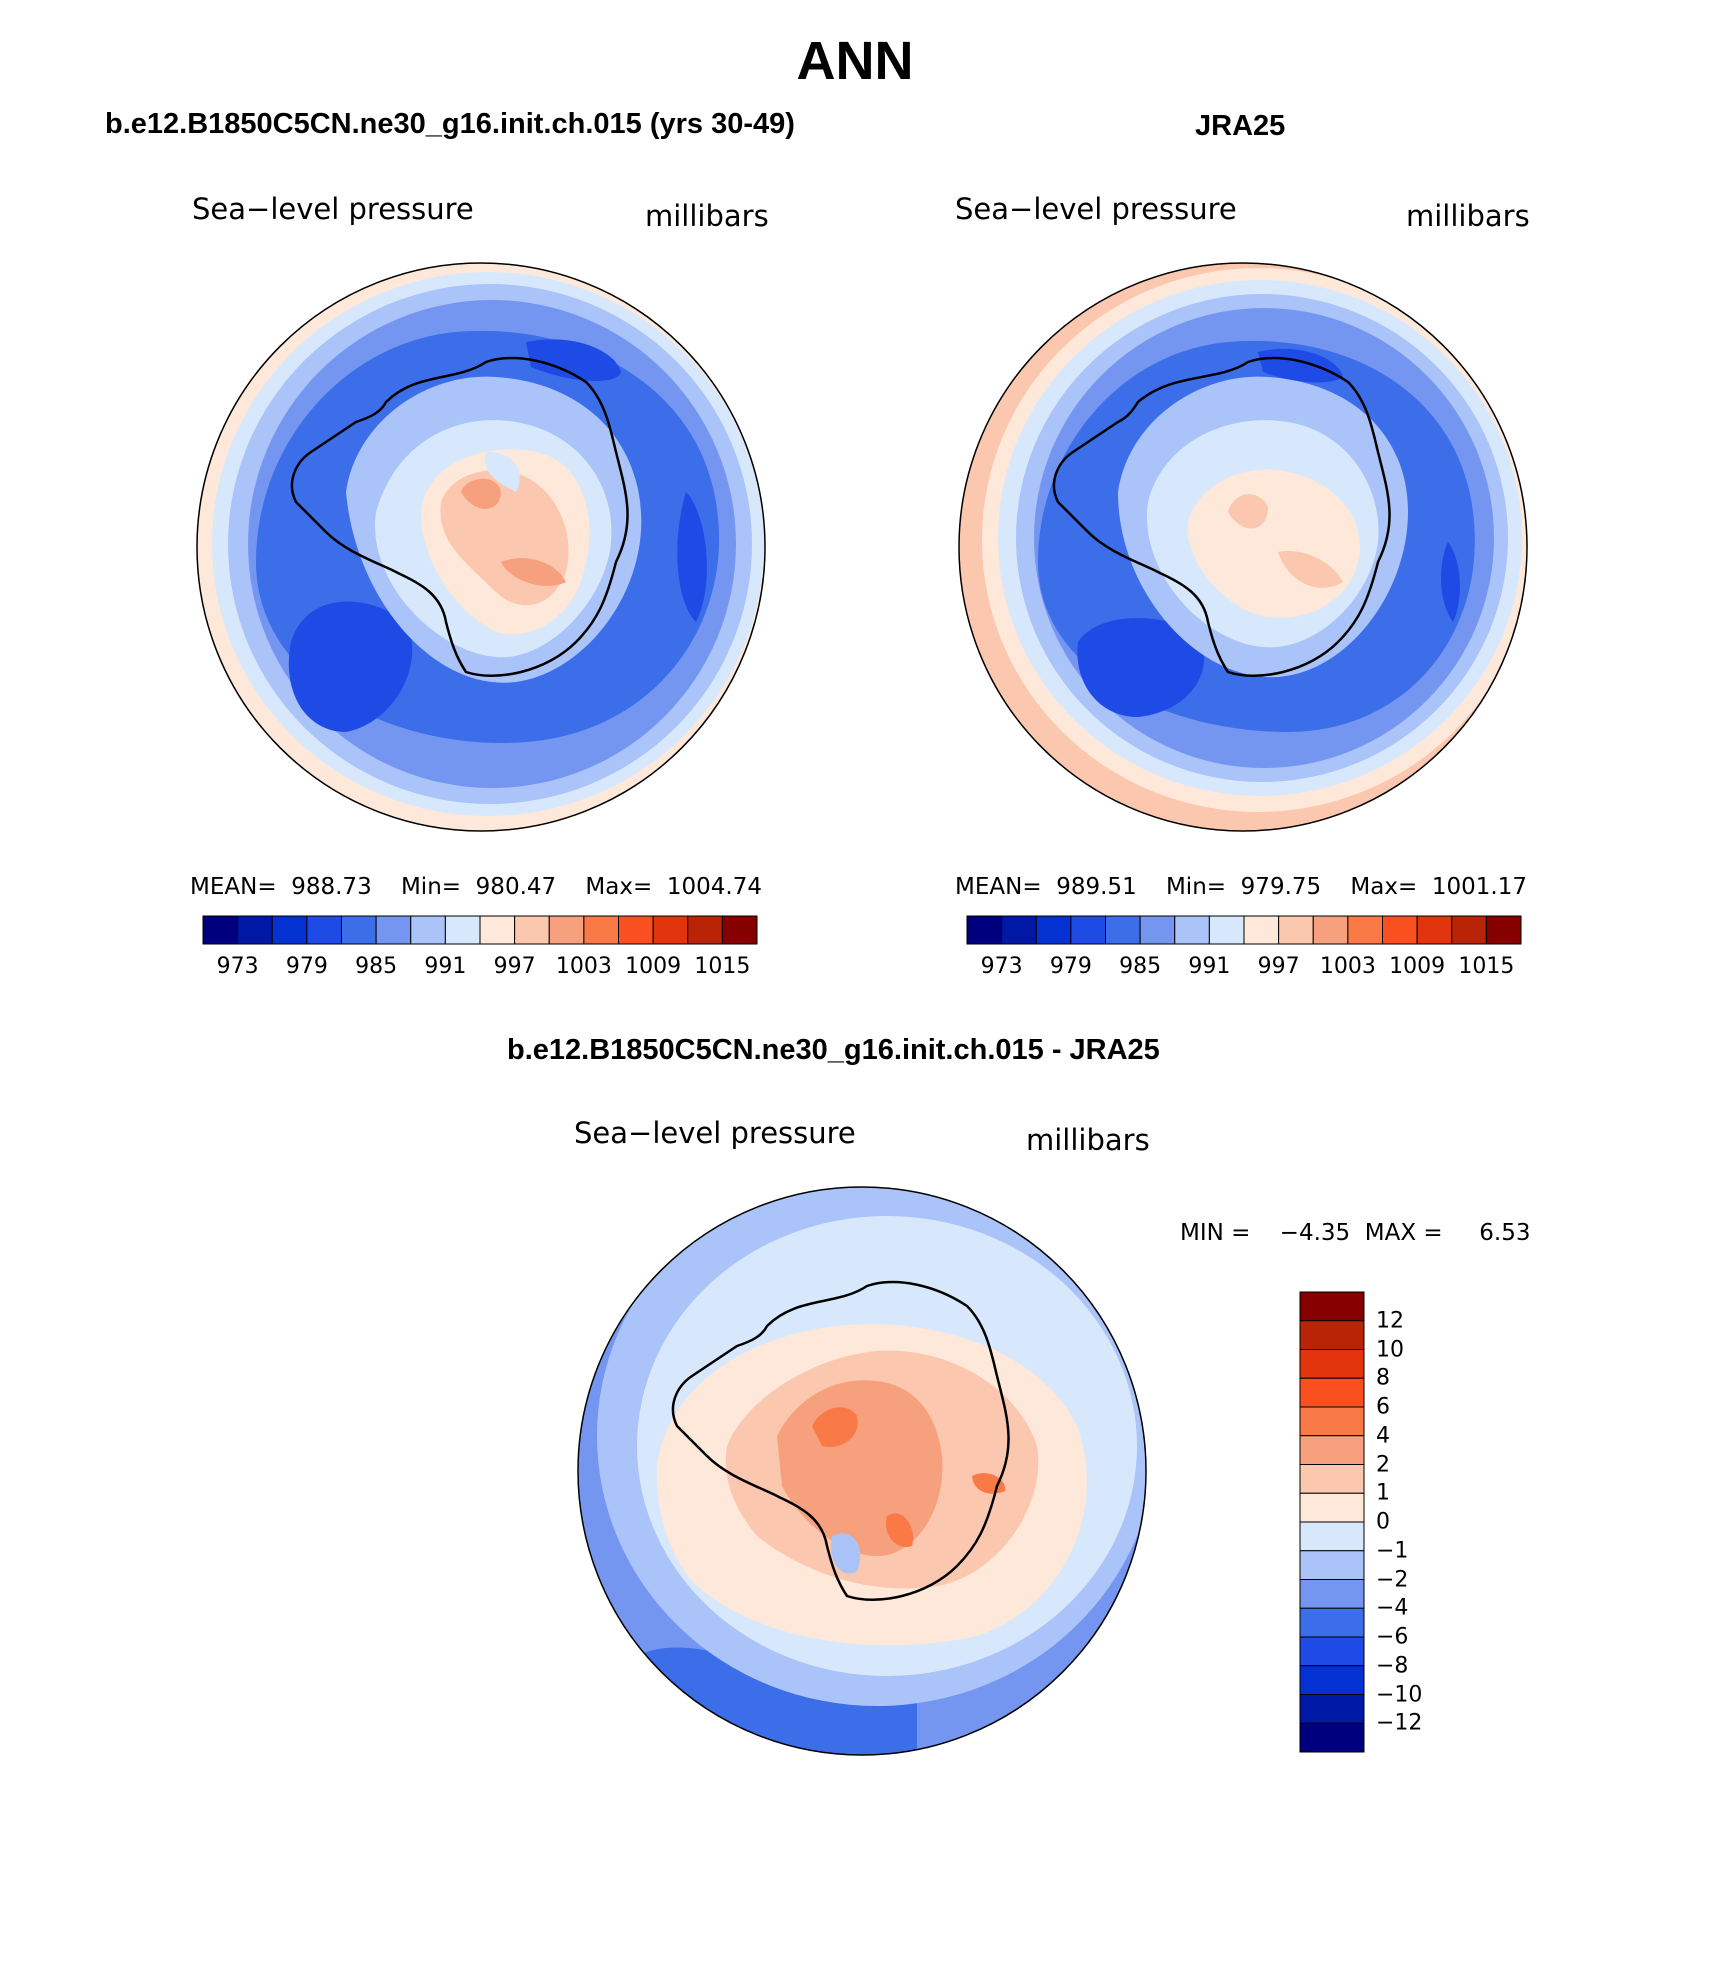 The height and width of the screenshot is (1961, 1710). Describe the element at coordinates (1399, 1694) in the screenshot. I see `diff-colorbar-tick: −10` at that location.